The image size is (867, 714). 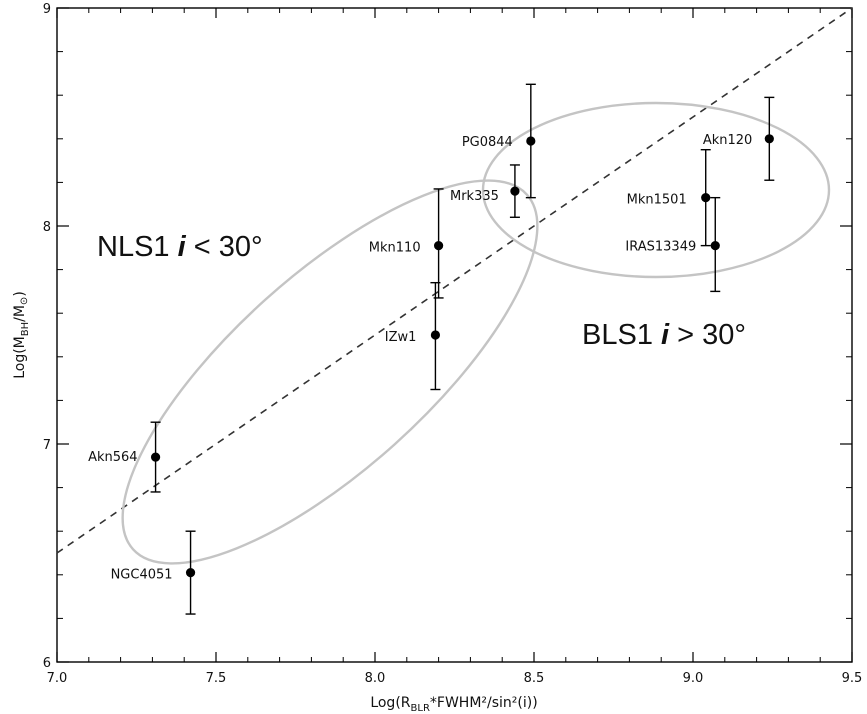 I want to click on data-point-izw1: IZw1, so click(x=413, y=336).